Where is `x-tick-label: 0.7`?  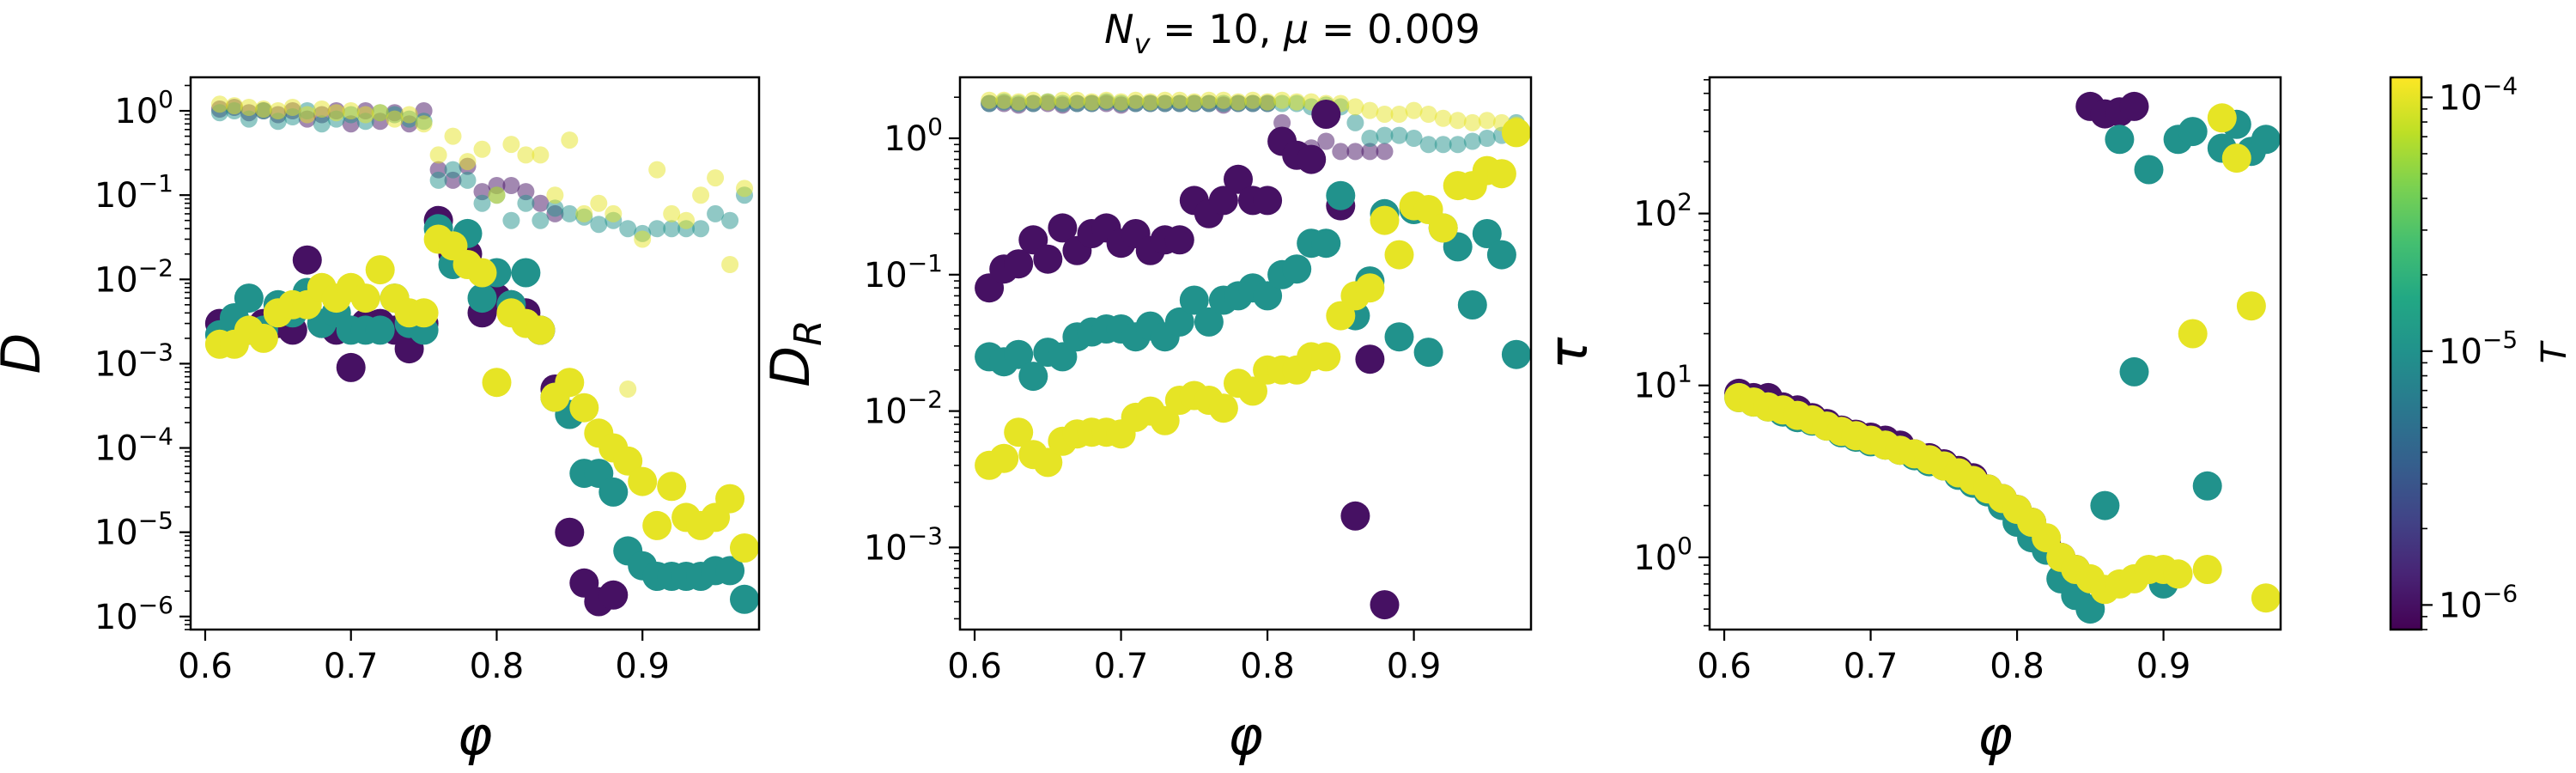
x-tick-label: 0.7 is located at coordinates (351, 666).